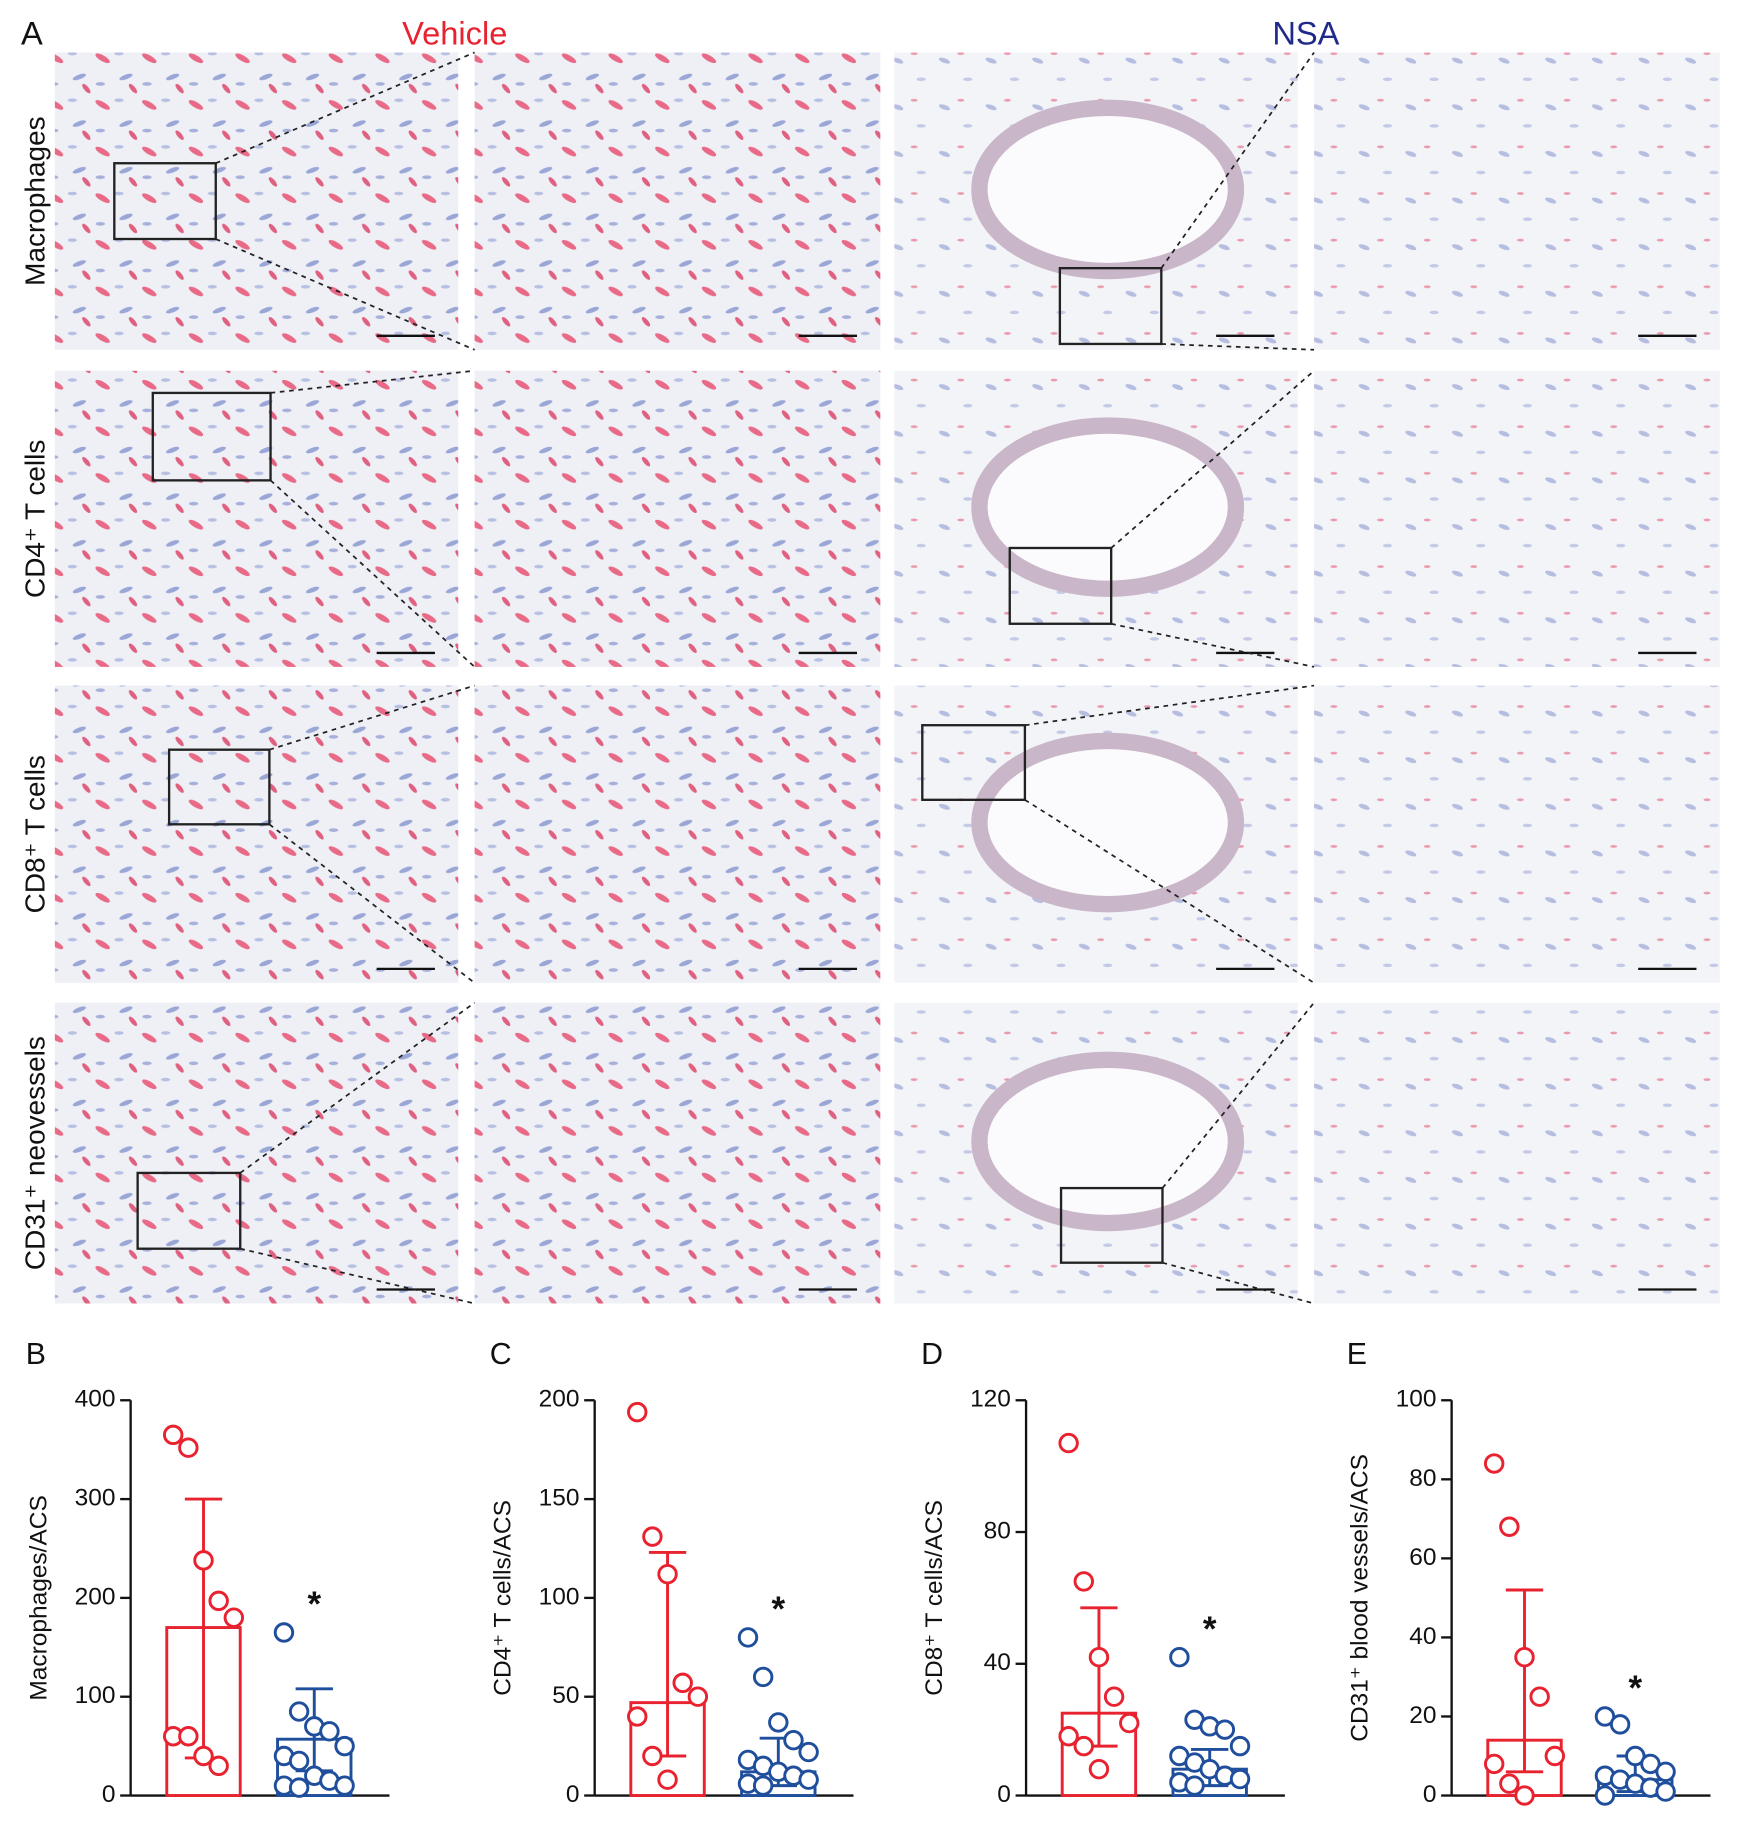 The image size is (1749, 1834). I want to click on column-header: Vehicle, so click(454, 32).